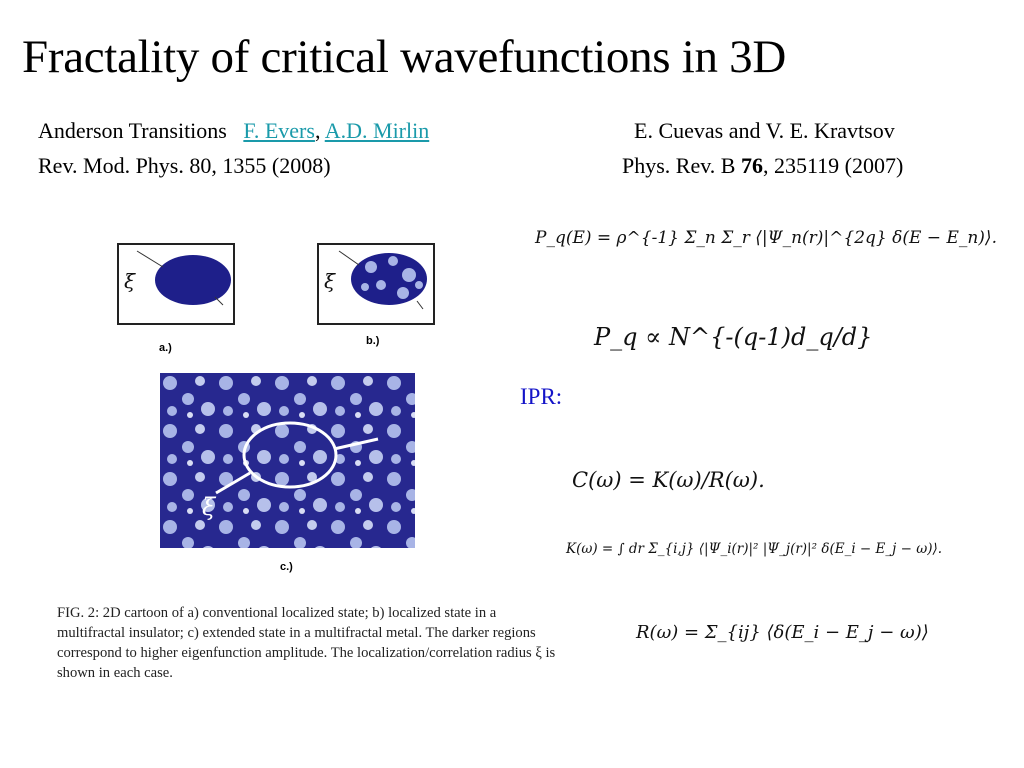 This screenshot has width=1024, height=768. What do you see at coordinates (132, 130) in the screenshot?
I see `reference-title: Anderson Transitions` at bounding box center [132, 130].